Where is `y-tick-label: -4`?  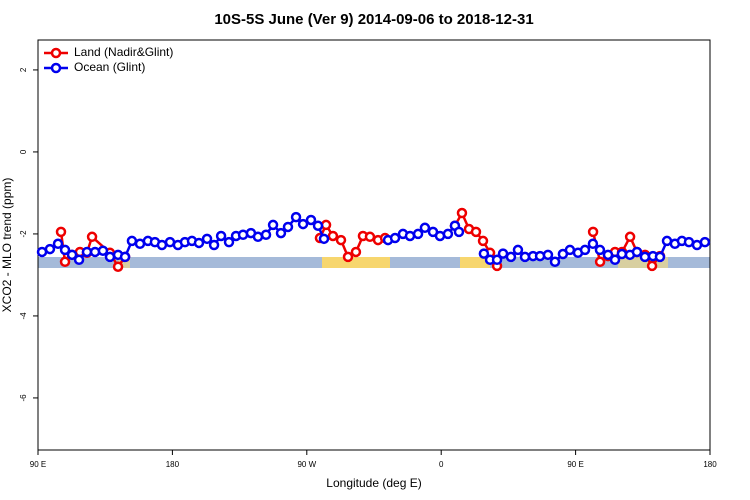 y-tick-label: -4 is located at coordinates (23, 316).